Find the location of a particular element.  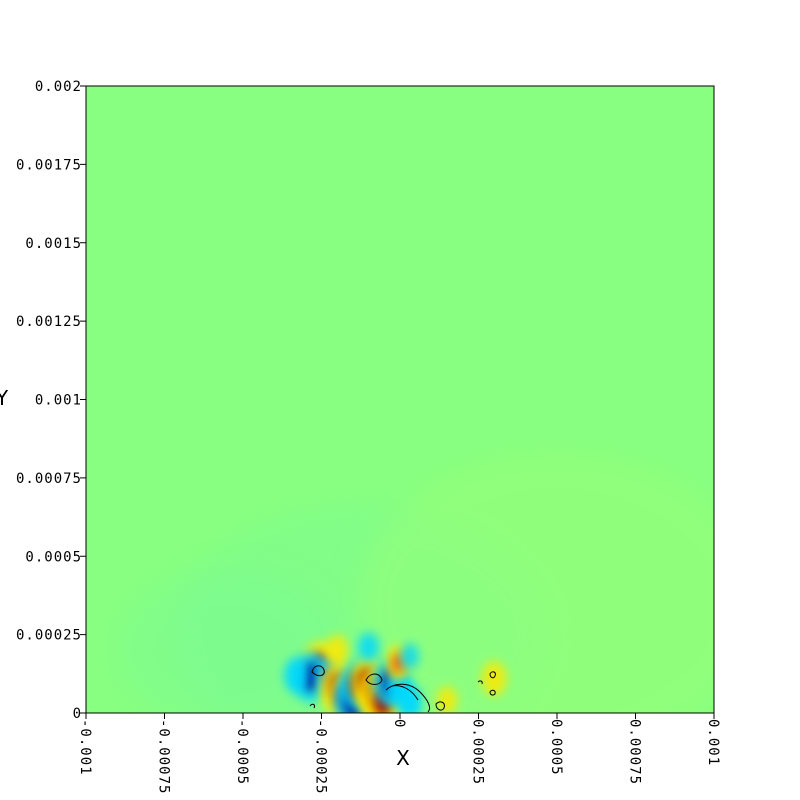

x-tick-label-0: -0.001 is located at coordinates (85, 747).